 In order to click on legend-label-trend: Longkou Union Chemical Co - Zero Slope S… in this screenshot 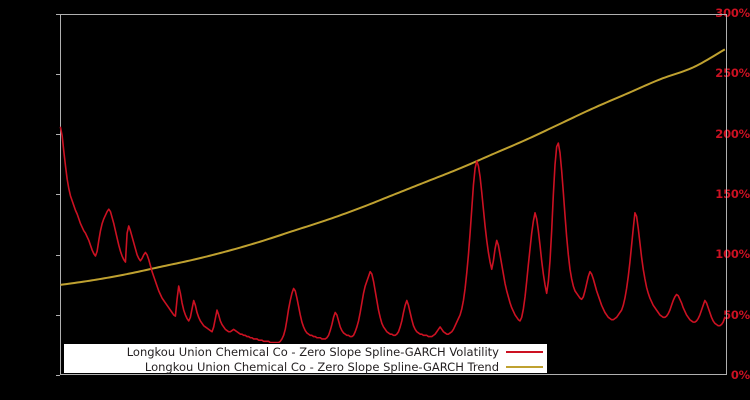, I will do `click(321, 367)`.